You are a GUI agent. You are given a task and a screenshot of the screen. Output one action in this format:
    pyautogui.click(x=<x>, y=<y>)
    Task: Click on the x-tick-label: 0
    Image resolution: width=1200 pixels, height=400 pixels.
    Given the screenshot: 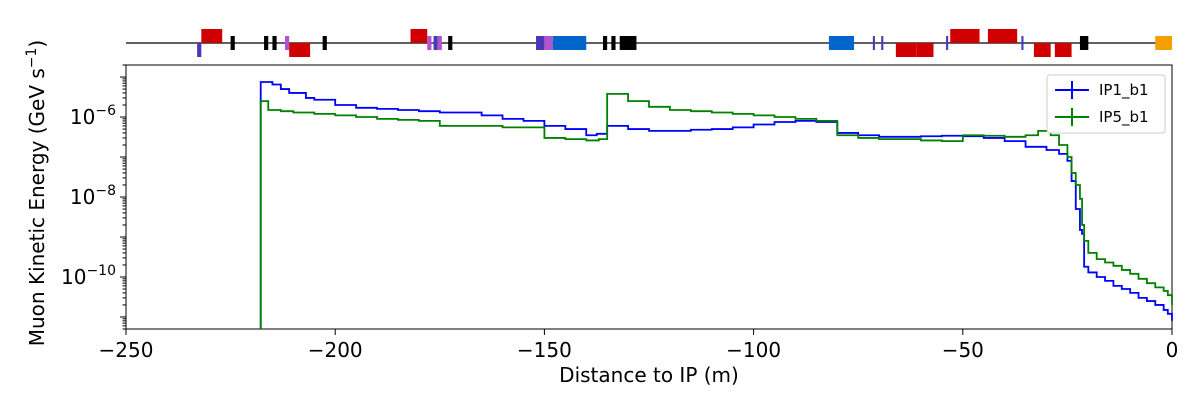 What is the action you would take?
    pyautogui.click(x=1172, y=350)
    